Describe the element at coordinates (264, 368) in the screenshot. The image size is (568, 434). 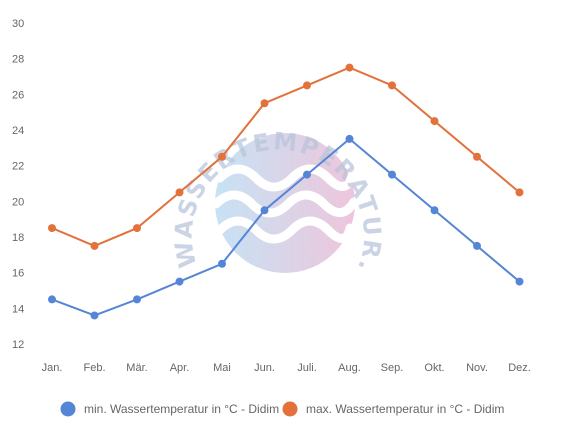
I see `x-tick-label: Jun.` at that location.